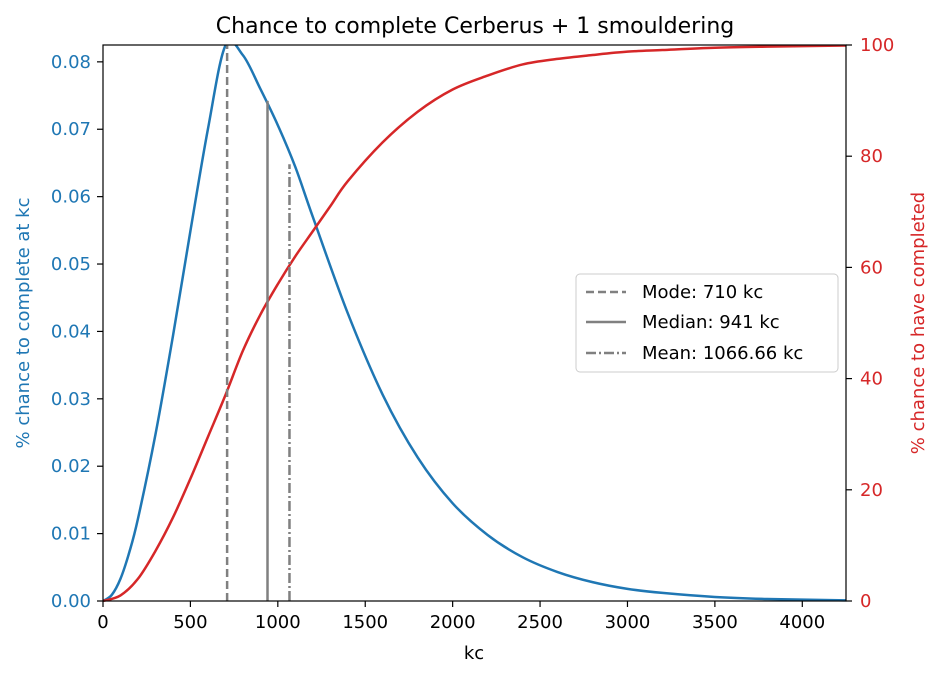 The width and height of the screenshot is (947, 680). I want to click on legend-box, so click(707, 323).